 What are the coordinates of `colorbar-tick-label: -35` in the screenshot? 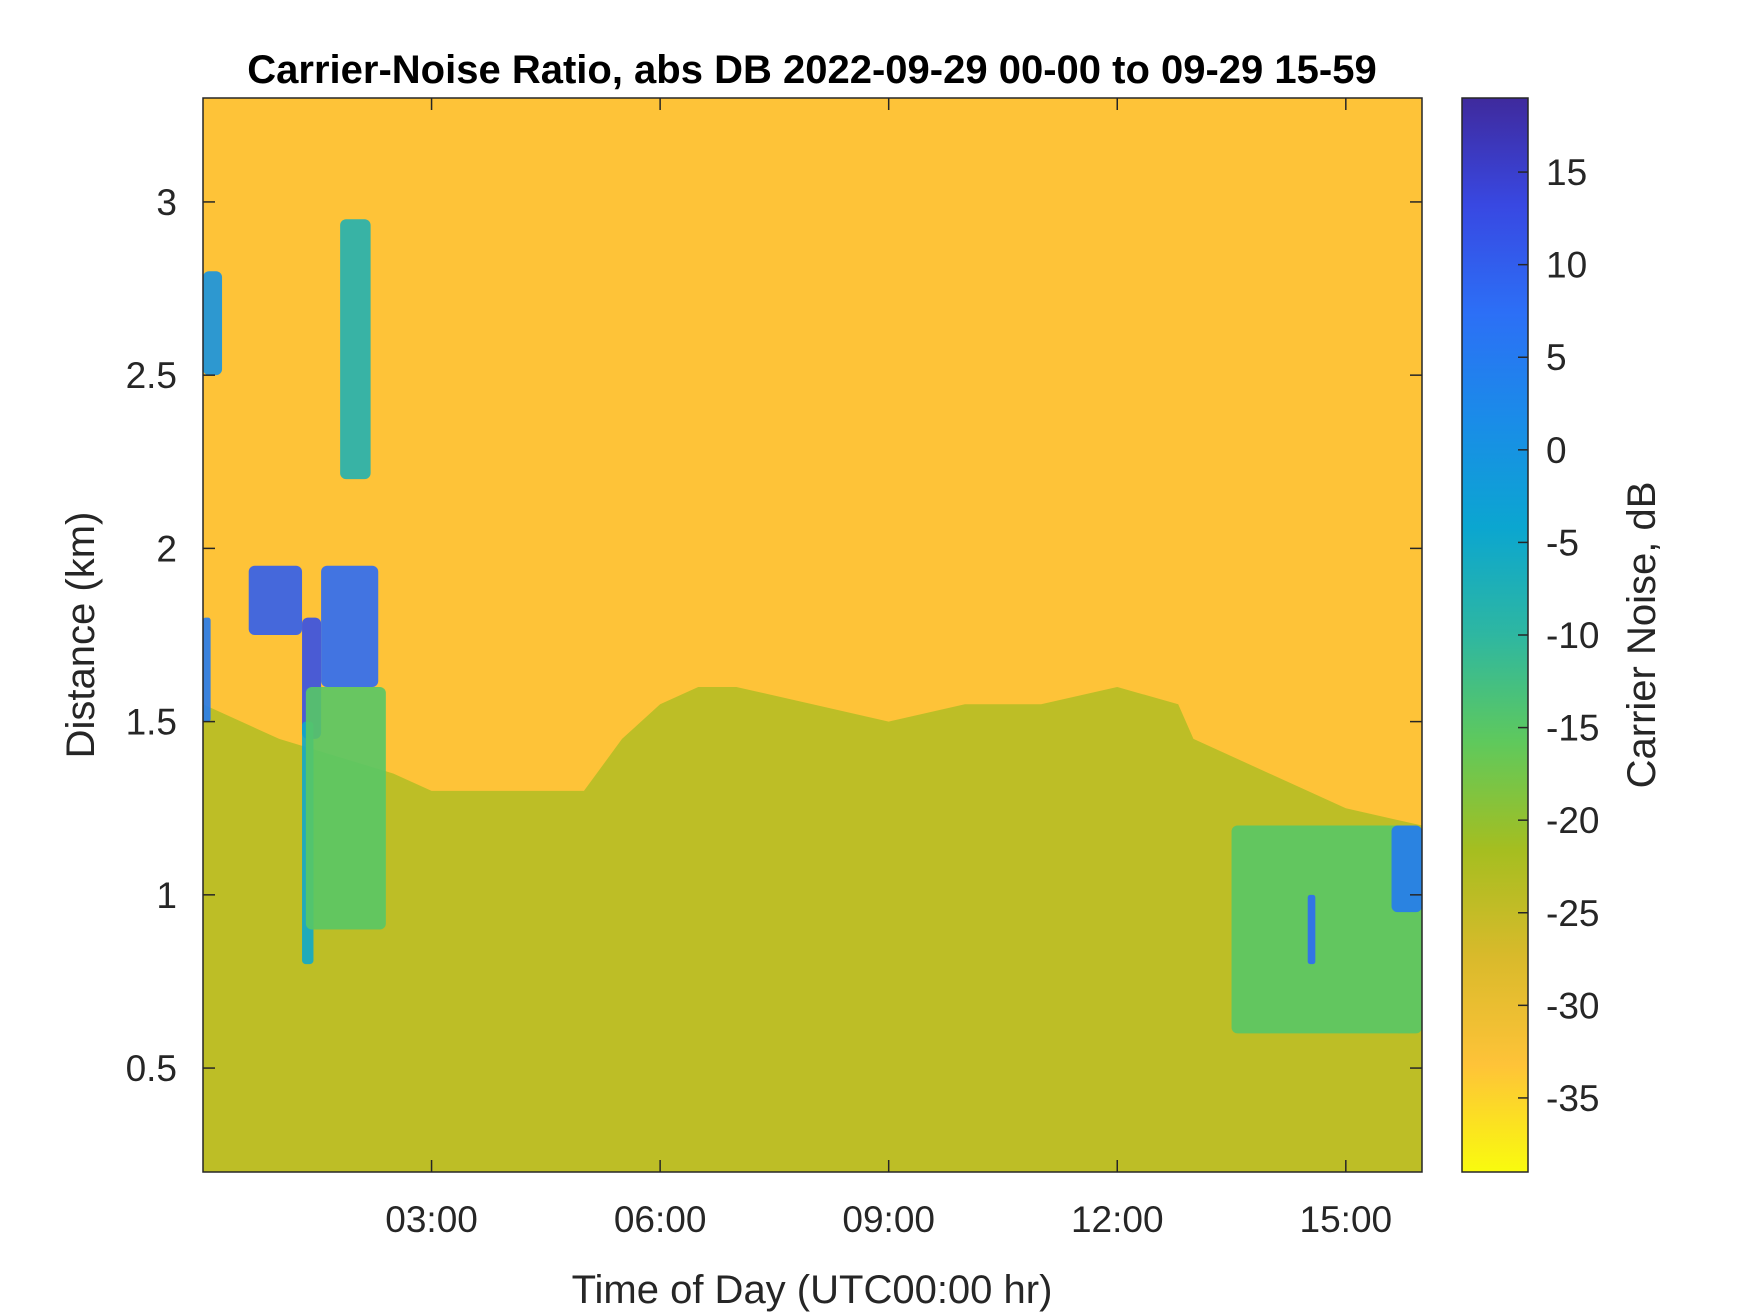 It's located at (1572, 1098).